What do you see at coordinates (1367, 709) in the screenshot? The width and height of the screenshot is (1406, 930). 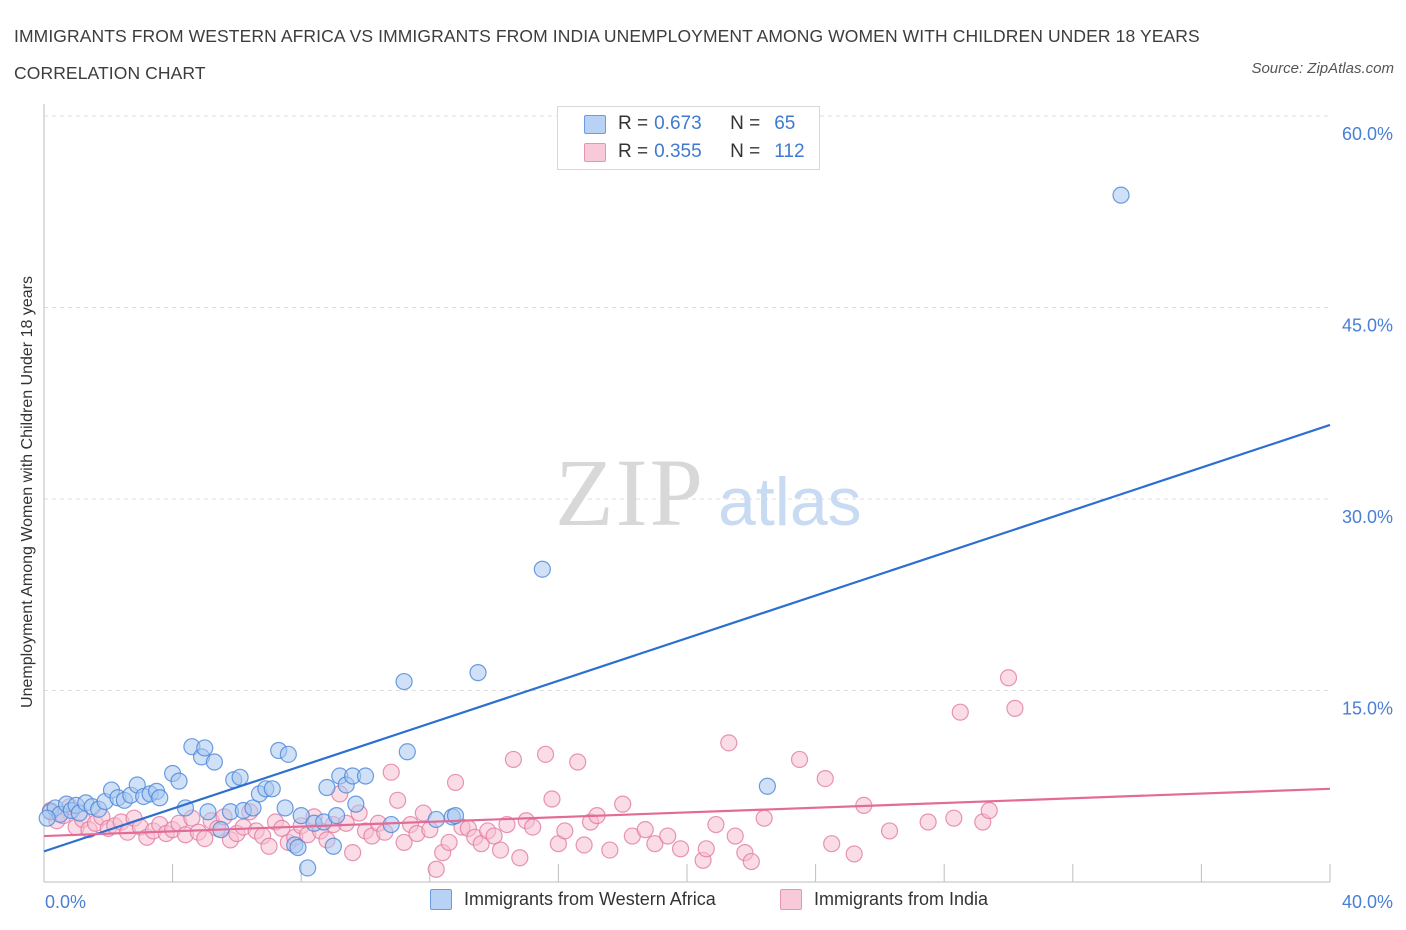 I see `y-tick-label: 15.0%` at bounding box center [1367, 709].